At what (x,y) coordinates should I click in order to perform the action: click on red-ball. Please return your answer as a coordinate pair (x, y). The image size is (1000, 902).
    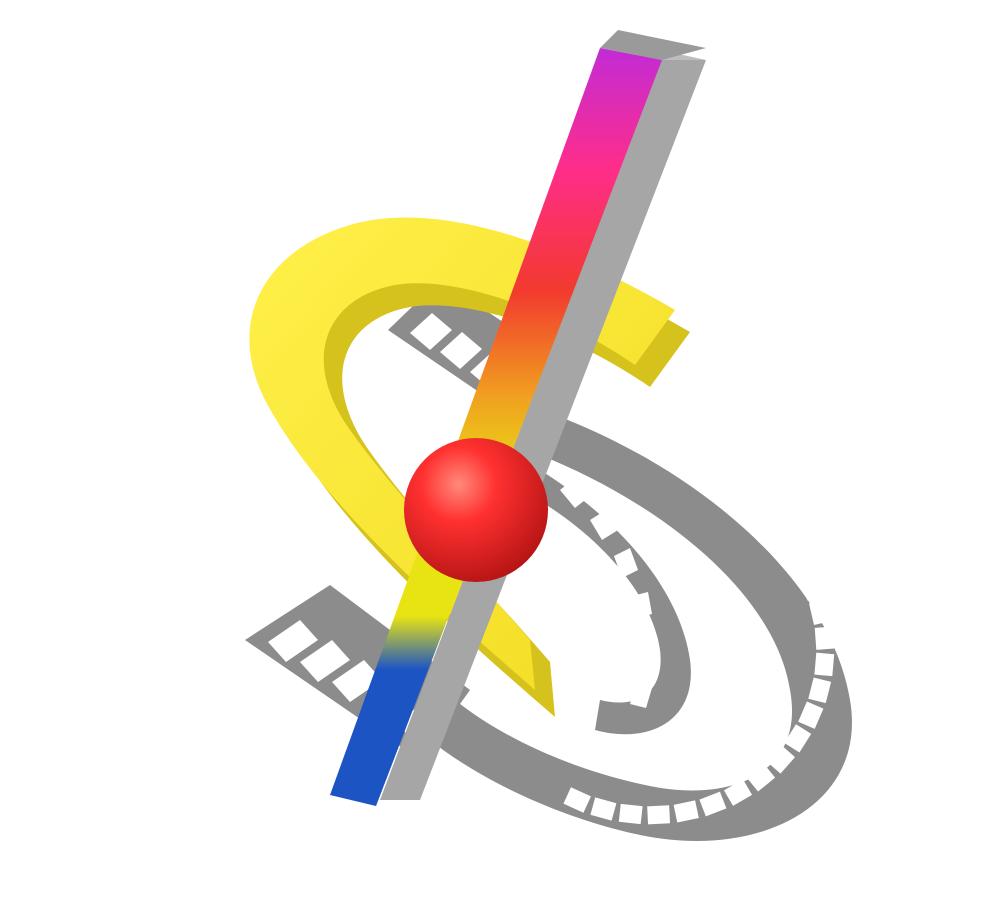
    Looking at the image, I should click on (476, 510).